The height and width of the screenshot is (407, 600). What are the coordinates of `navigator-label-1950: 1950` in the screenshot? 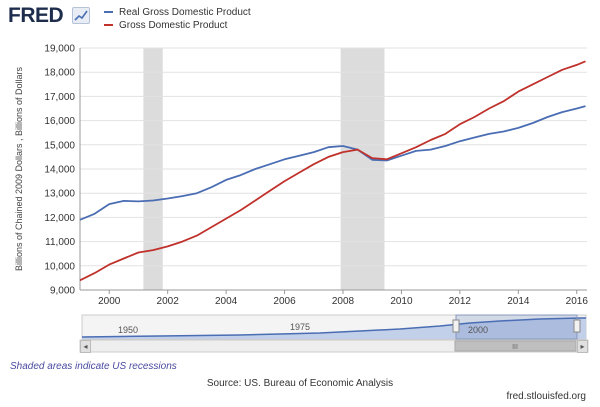 It's located at (128, 330).